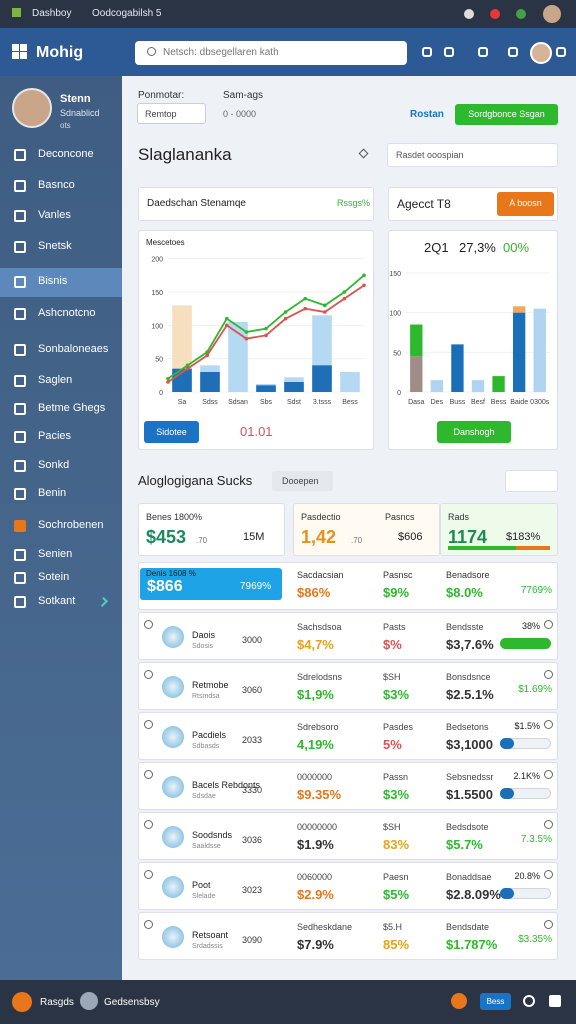 This screenshot has width=576, height=1024. Describe the element at coordinates (55, 380) in the screenshot. I see `nav-item: Saglen` at that location.